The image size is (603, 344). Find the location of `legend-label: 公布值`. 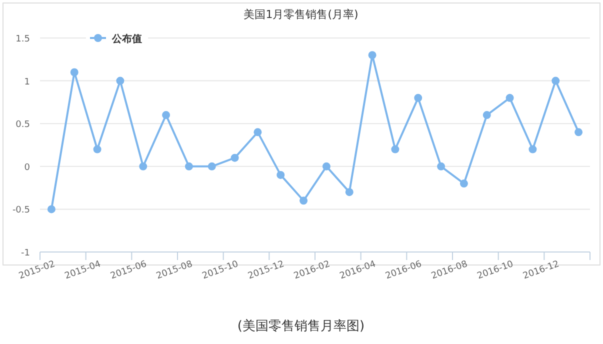

legend-label: 公布值 is located at coordinates (126, 39).